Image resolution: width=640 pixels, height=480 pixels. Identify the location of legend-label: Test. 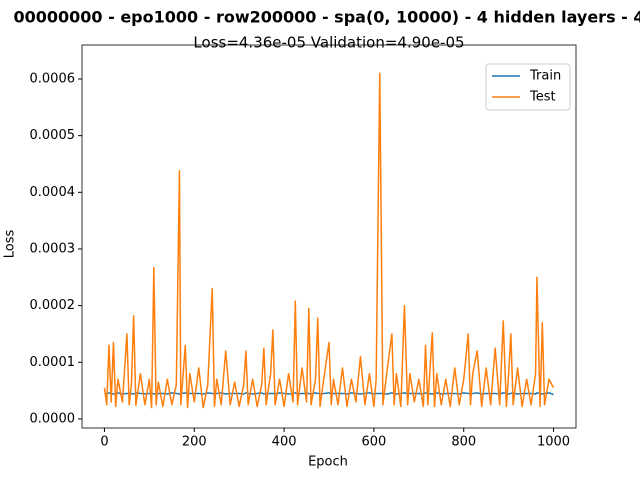
(542, 97).